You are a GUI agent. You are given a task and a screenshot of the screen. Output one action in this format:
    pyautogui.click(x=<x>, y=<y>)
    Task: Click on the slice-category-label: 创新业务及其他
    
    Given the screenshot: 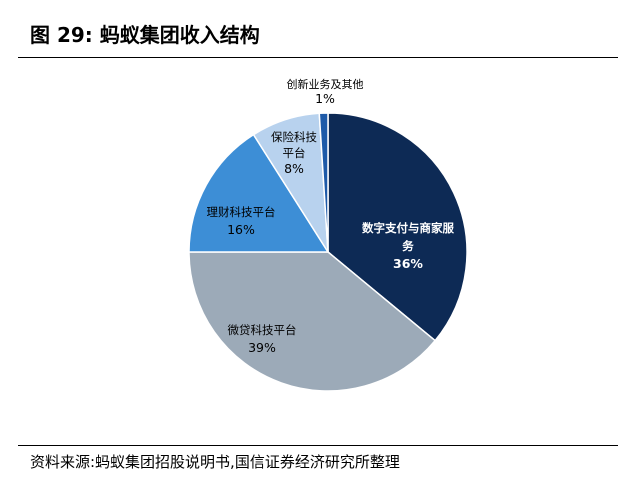 What is the action you would take?
    pyautogui.click(x=325, y=84)
    